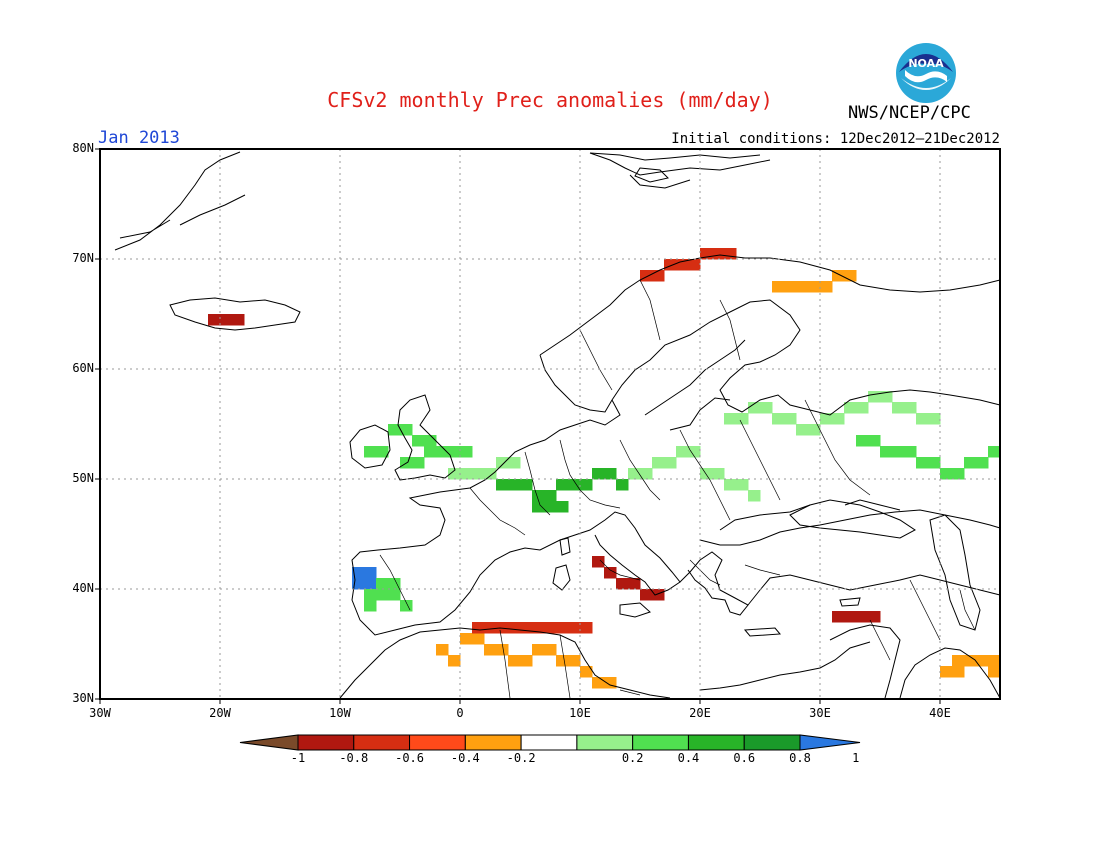  Describe the element at coordinates (632, 758) in the screenshot. I see `colorbar-label: 0.2` at that location.